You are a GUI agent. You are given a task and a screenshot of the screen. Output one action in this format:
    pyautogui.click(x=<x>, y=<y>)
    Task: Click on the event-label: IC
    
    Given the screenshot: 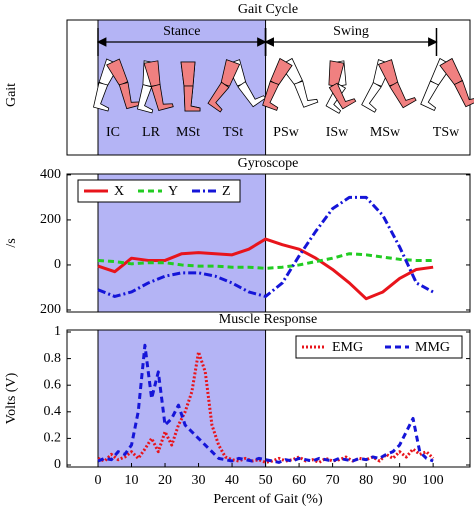 What is the action you would take?
    pyautogui.click(x=113, y=132)
    